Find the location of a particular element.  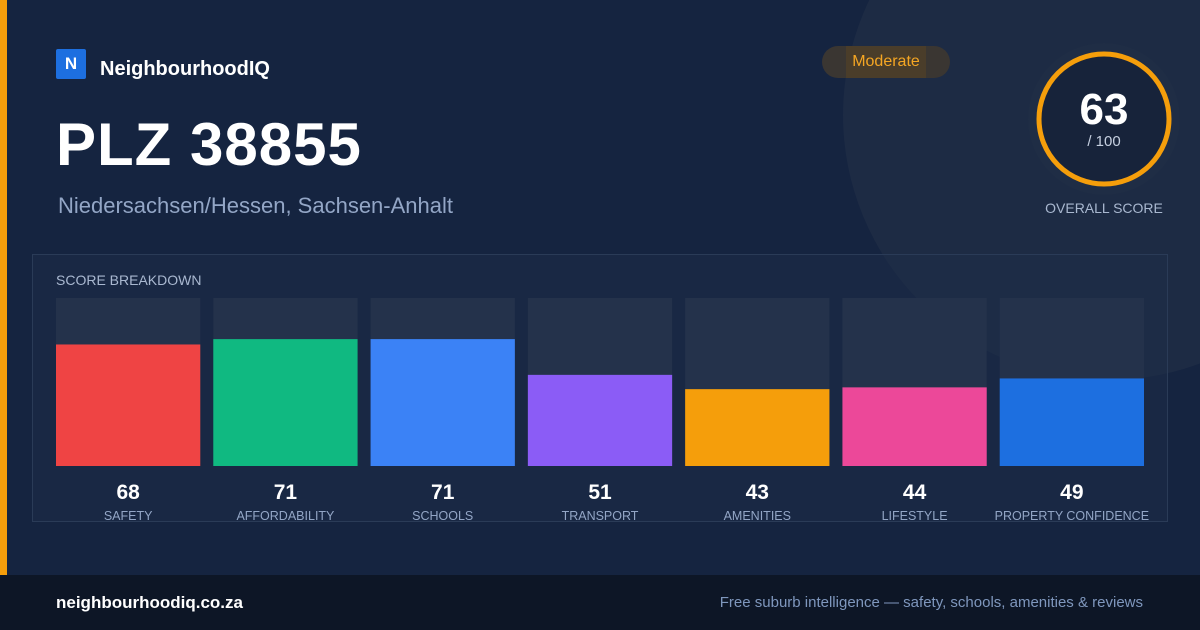

brand-name: NeighbourhoodIQ is located at coordinates (185, 69).